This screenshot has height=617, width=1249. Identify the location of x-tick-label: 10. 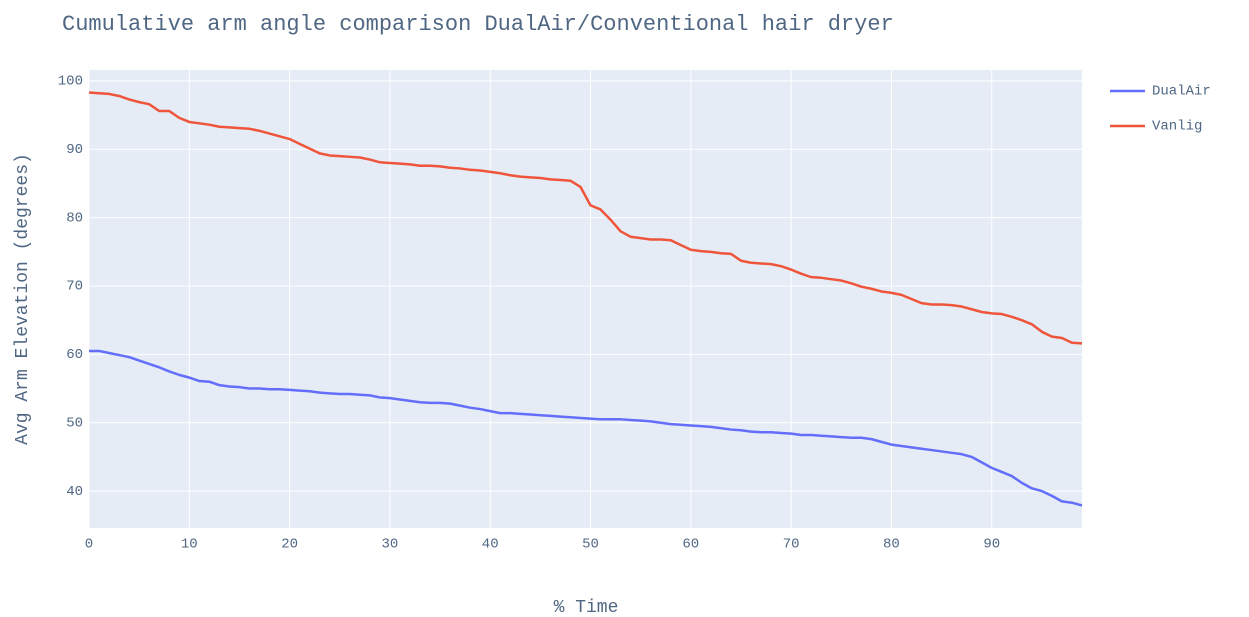
(189, 545).